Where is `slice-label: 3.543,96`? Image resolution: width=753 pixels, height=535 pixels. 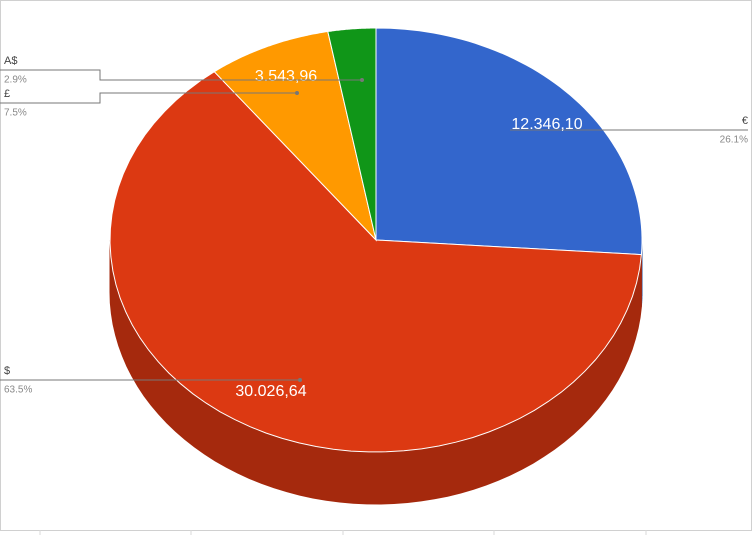 slice-label: 3.543,96 is located at coordinates (286, 76).